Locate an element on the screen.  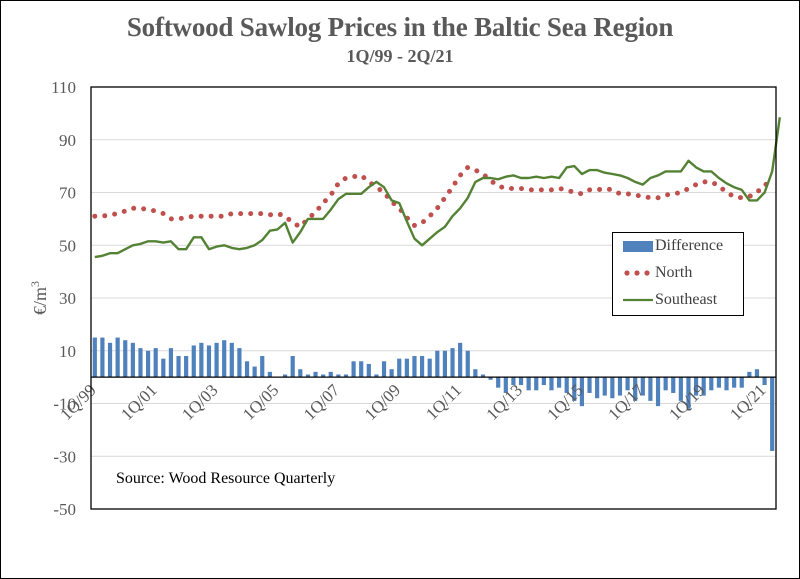
y-axis-ticks: 110 90 70 50 30 10 -10 -30 -50 is located at coordinates (63, 298).